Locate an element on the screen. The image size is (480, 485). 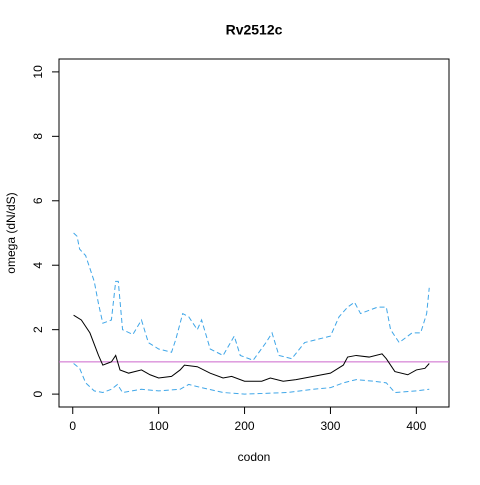
y-tick-label: 4 is located at coordinates (38, 265).